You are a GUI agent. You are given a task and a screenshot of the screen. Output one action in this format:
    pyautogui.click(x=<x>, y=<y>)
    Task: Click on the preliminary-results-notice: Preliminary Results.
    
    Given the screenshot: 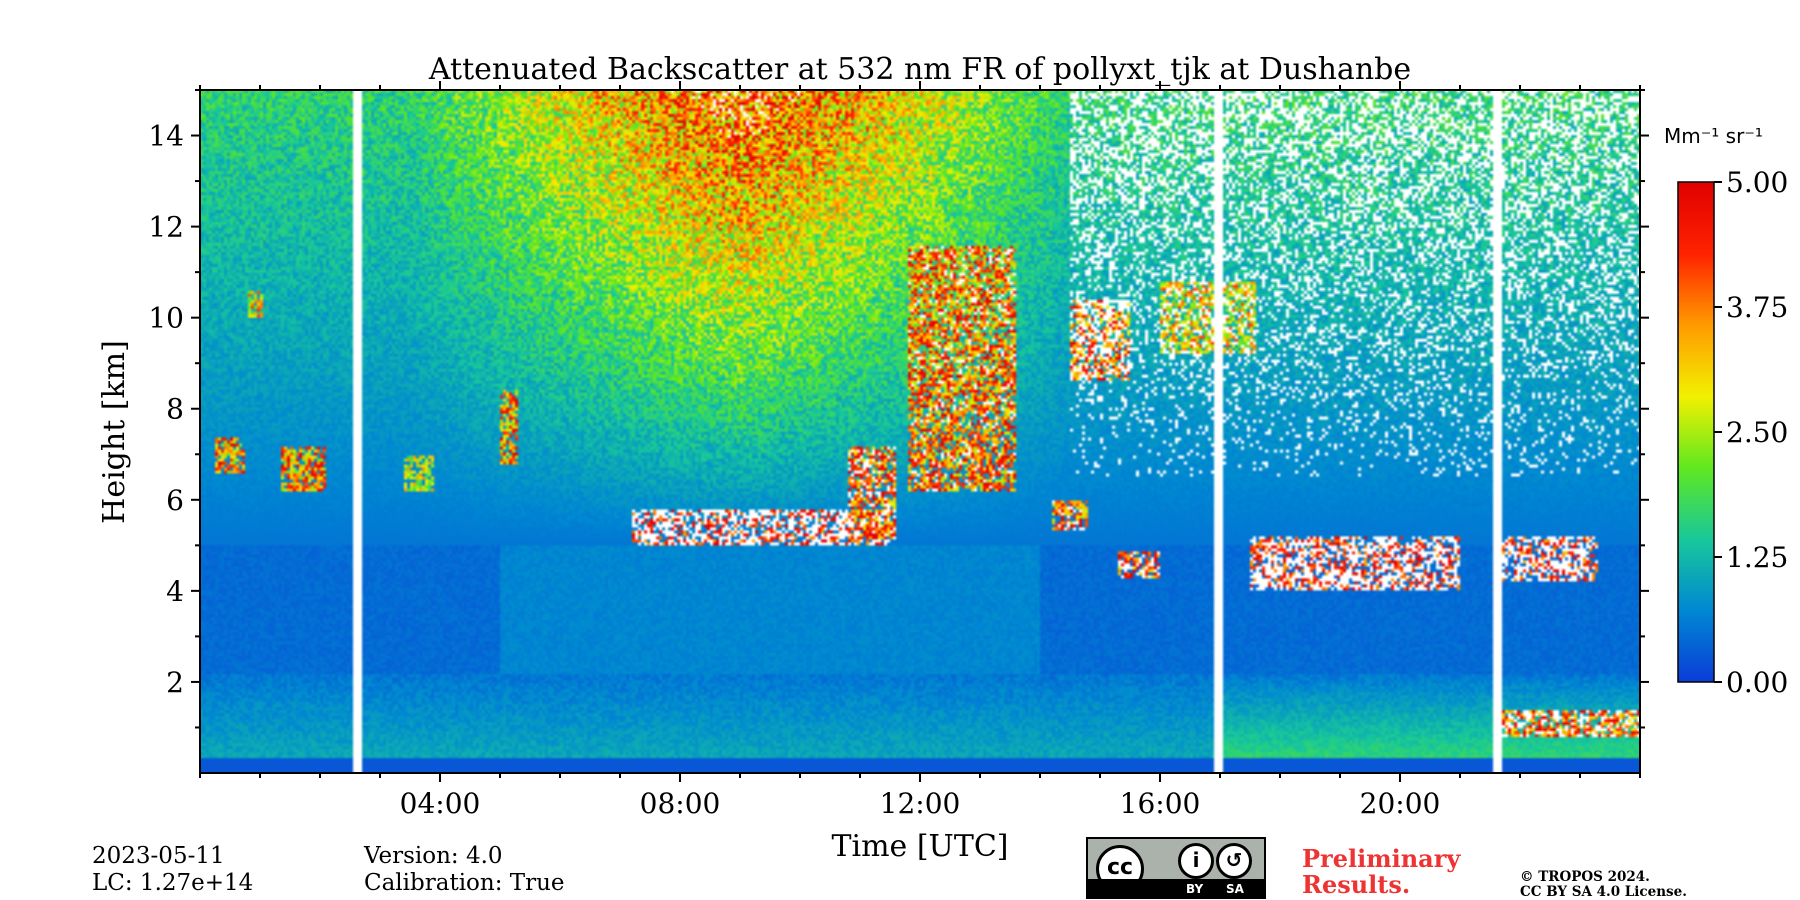 What is the action you would take?
    pyautogui.click(x=1381, y=872)
    